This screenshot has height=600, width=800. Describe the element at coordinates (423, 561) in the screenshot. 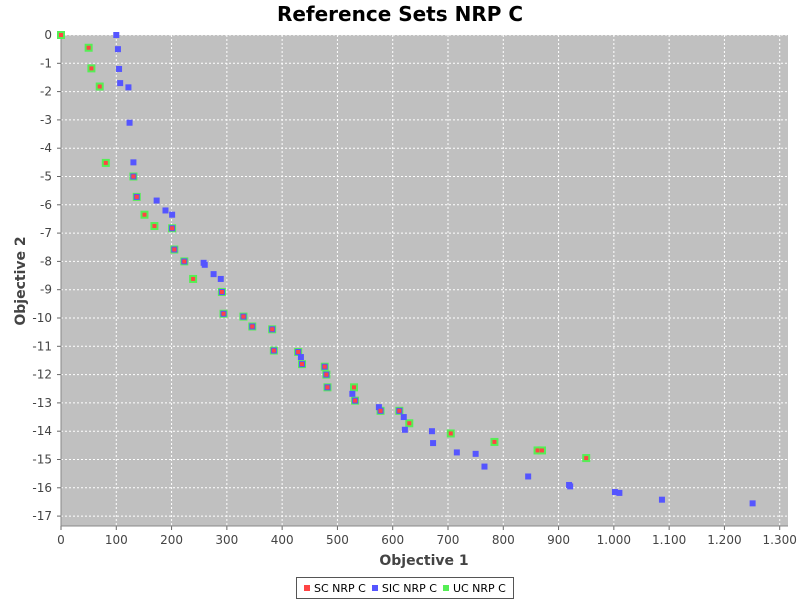

I see `x-axis-label: Objective 1` at that location.